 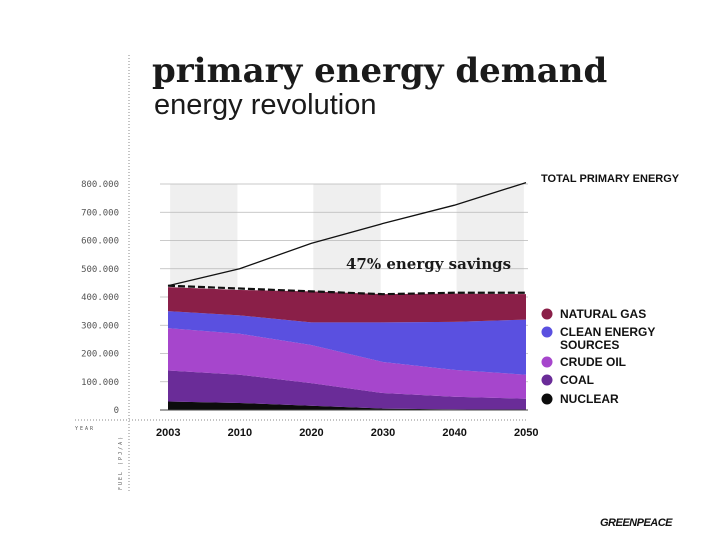 I want to click on y-tick-label: 300.000, so click(x=100, y=326).